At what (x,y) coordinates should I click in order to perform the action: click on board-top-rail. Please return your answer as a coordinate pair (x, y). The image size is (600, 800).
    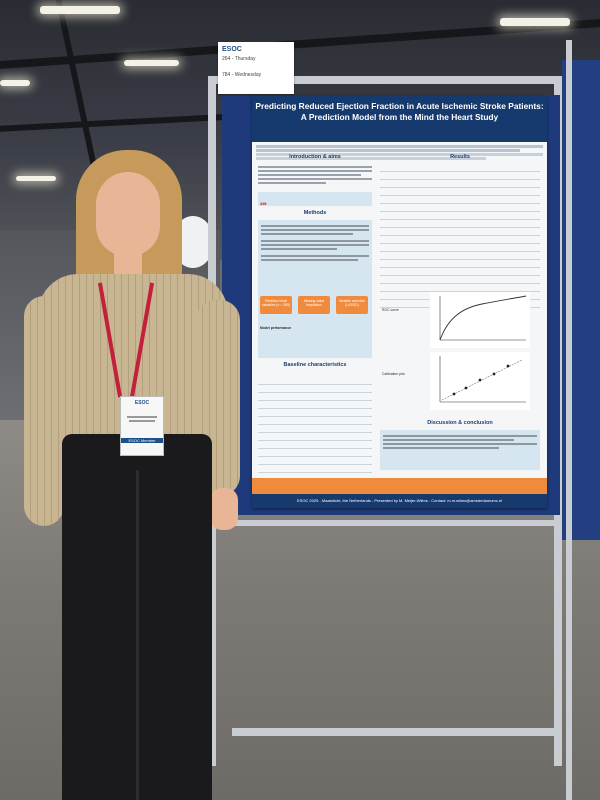
    Looking at the image, I should click on (385, 80).